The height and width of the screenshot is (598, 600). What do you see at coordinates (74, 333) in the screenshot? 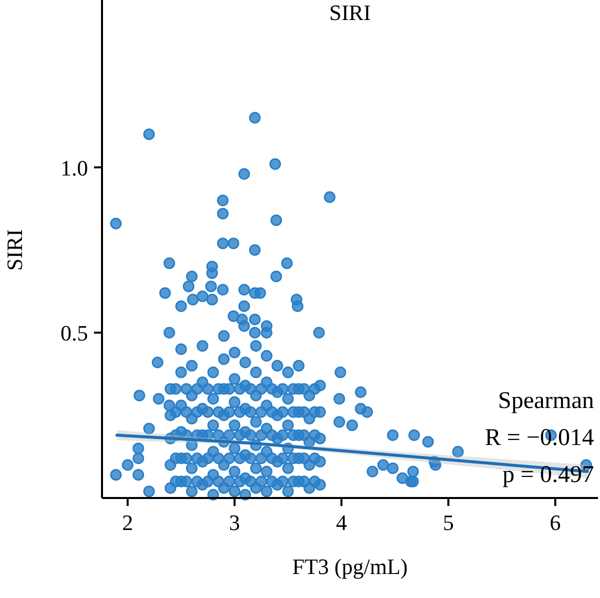
I see `y-tick-label: 0.5` at bounding box center [74, 333].